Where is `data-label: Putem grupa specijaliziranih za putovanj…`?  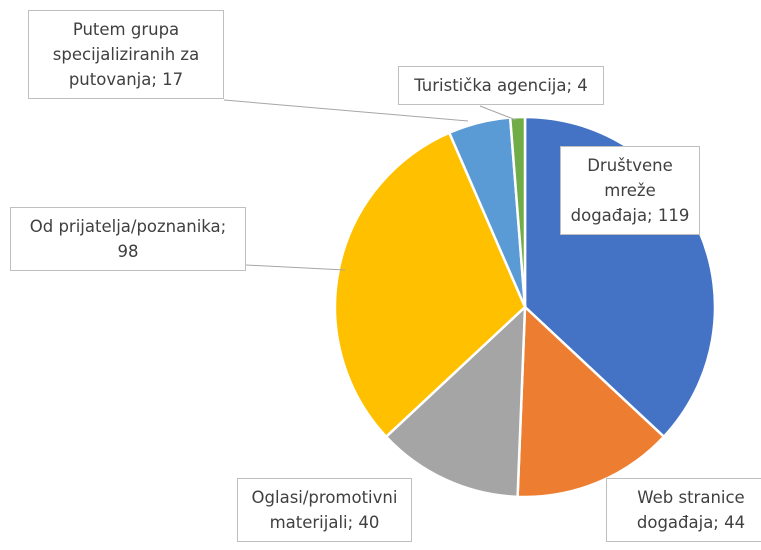
data-label: Putem grupa specijaliziranih za putovanj… is located at coordinates (126, 54).